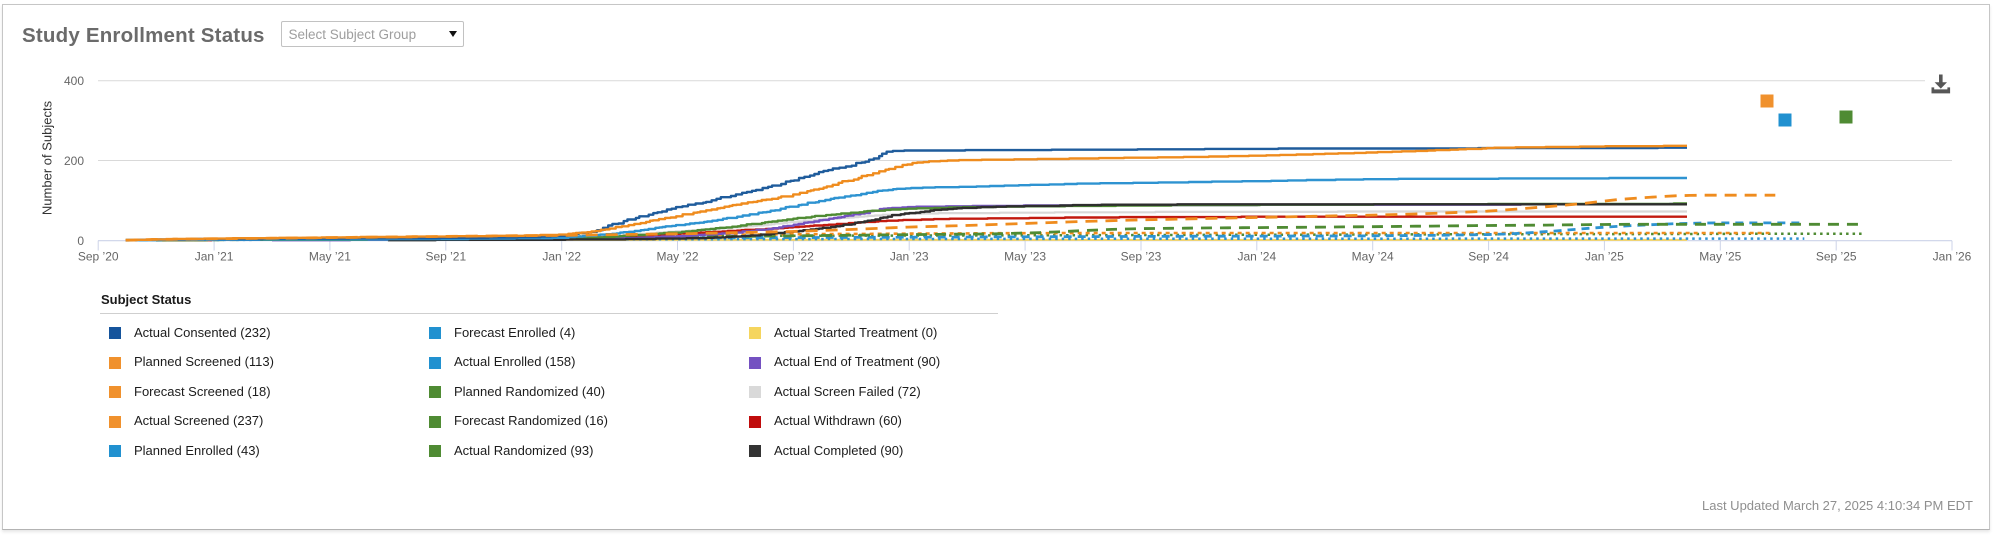 This screenshot has height=538, width=1999. Describe the element at coordinates (793, 257) in the screenshot. I see `svg-text: Sep ’22` at that location.